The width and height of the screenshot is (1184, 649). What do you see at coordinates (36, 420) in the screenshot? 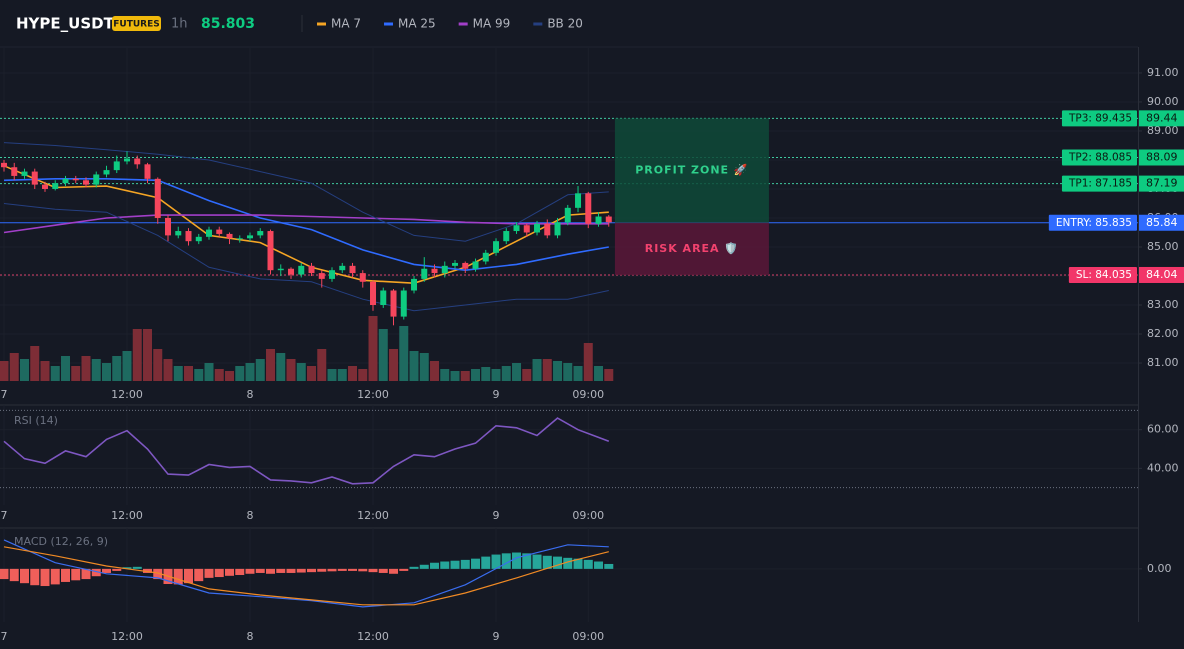
I see `panel-title: RSI (14)` at bounding box center [36, 420].